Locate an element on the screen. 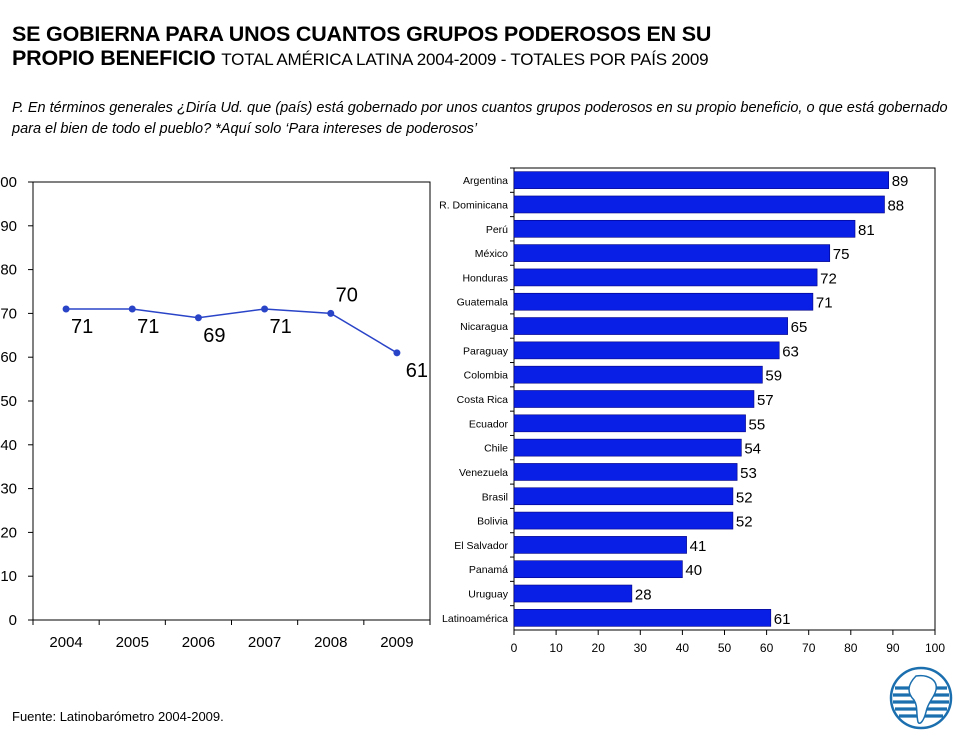 The width and height of the screenshot is (960, 737). x-tick-label: 2004 is located at coordinates (65, 642).